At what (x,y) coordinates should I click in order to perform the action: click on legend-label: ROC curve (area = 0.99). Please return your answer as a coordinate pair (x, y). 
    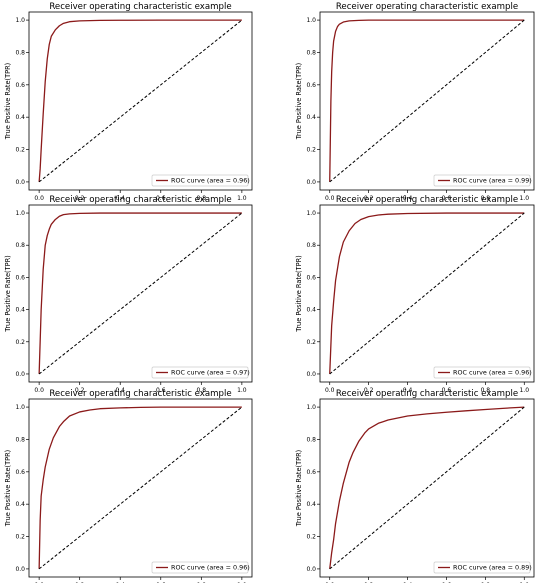
    Looking at the image, I should click on (492, 181).